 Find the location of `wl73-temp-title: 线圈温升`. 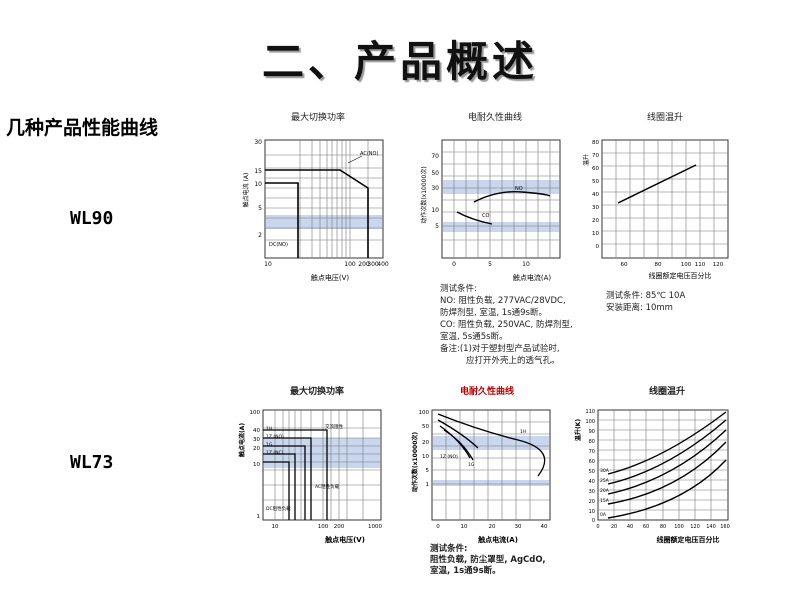

wl73-temp-title: 线圈温升 is located at coordinates (666, 392).